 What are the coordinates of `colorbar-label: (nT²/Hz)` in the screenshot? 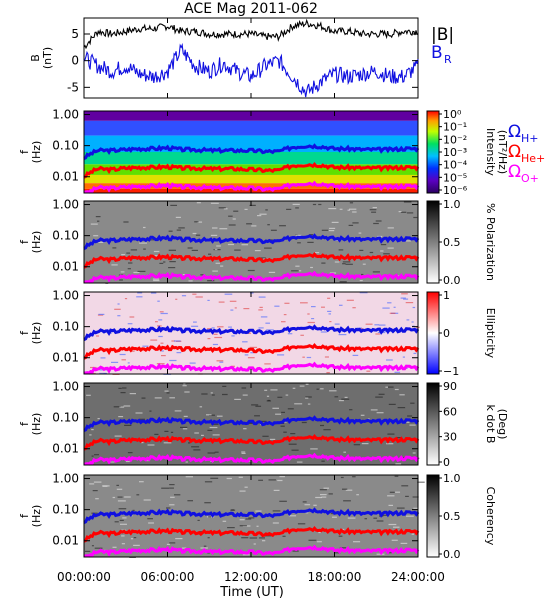 It's located at (502, 152).